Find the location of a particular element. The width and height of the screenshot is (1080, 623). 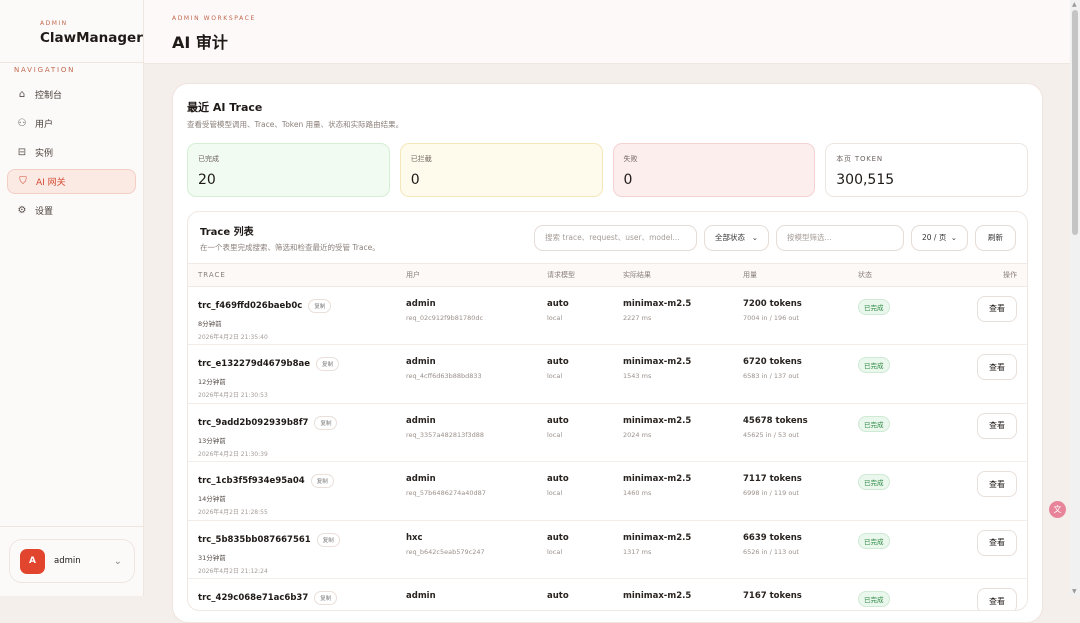

trace-id: trc_9add2b092939b8f7 is located at coordinates (253, 422).